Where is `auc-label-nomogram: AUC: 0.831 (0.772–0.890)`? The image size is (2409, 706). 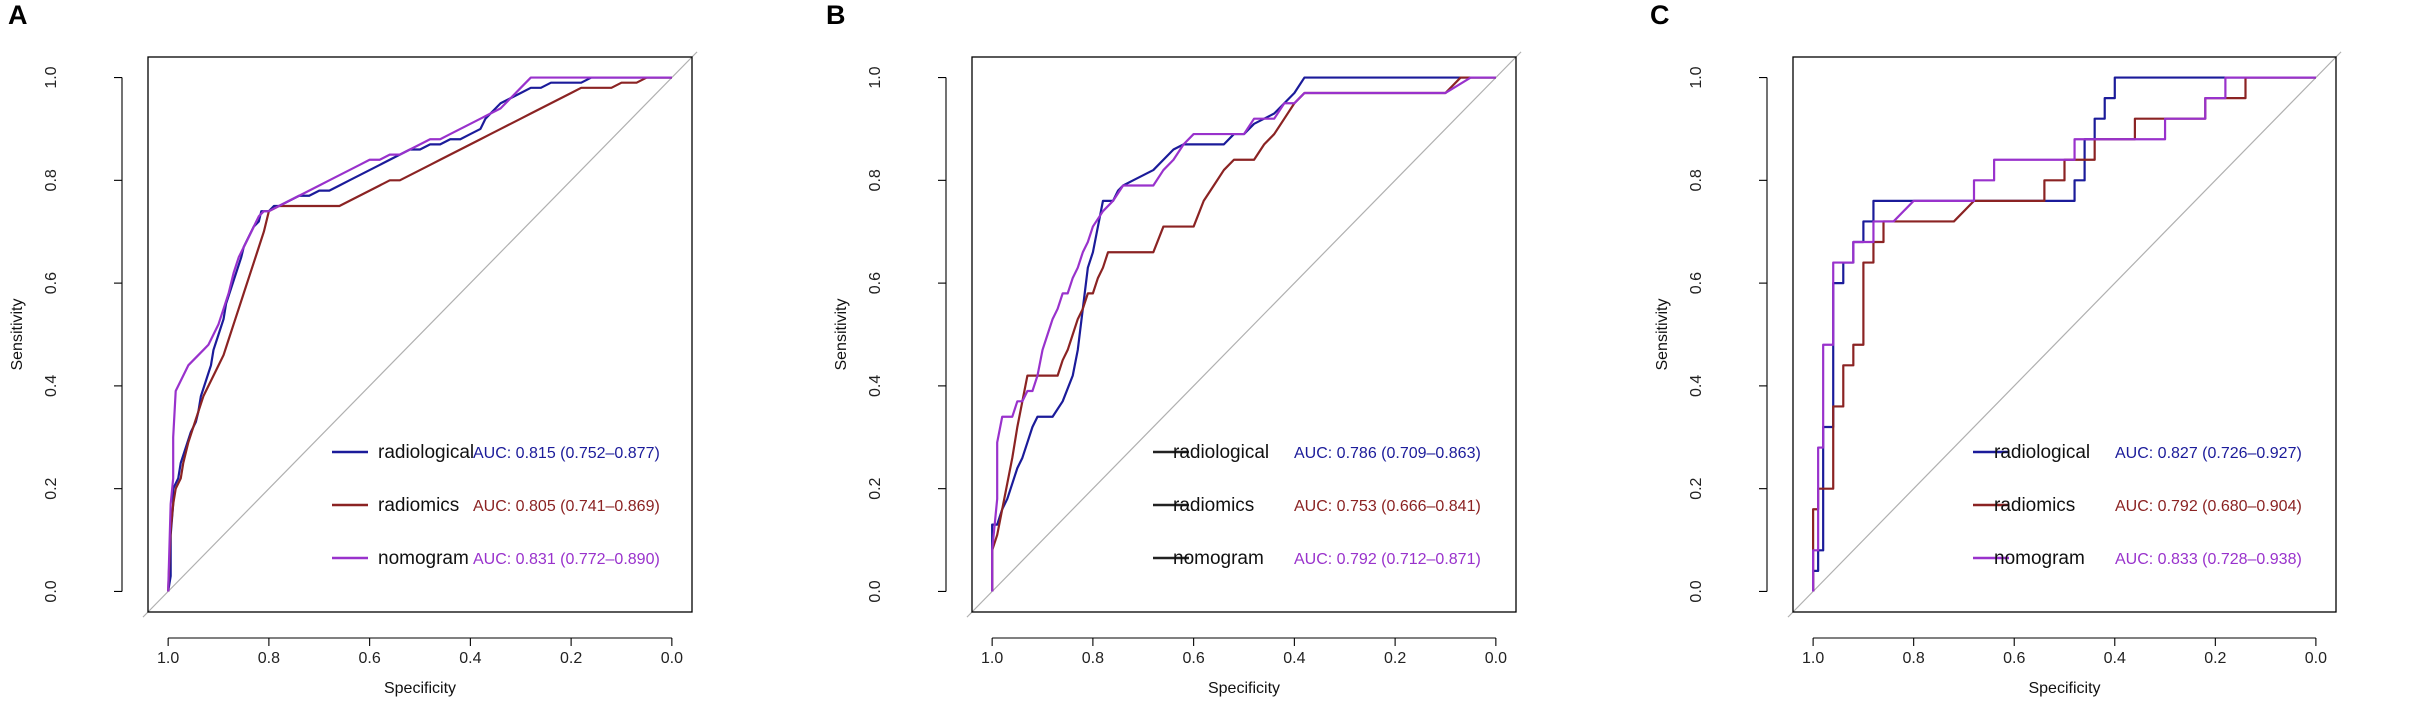
auc-label-nomogram: AUC: 0.831 (0.772–0.890) is located at coordinates (566, 559).